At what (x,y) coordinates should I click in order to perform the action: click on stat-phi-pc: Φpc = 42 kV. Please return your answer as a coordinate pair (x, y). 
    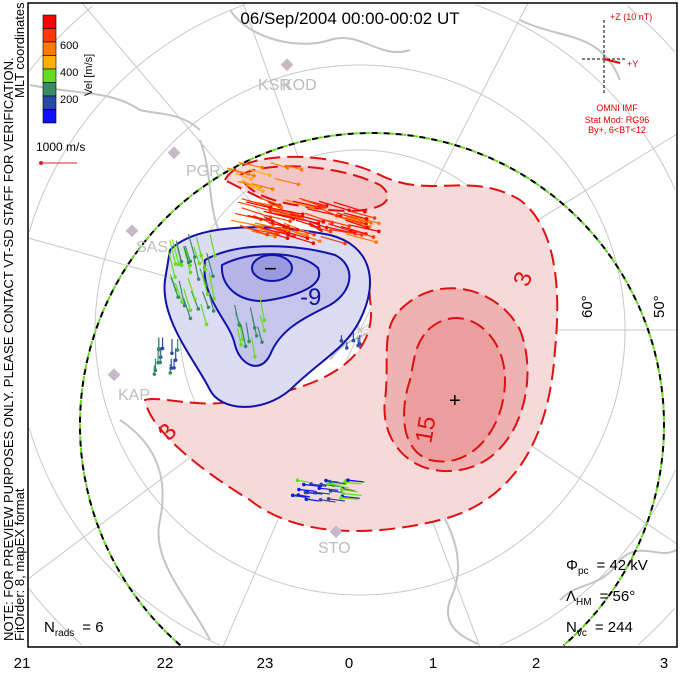
    Looking at the image, I should click on (607, 567).